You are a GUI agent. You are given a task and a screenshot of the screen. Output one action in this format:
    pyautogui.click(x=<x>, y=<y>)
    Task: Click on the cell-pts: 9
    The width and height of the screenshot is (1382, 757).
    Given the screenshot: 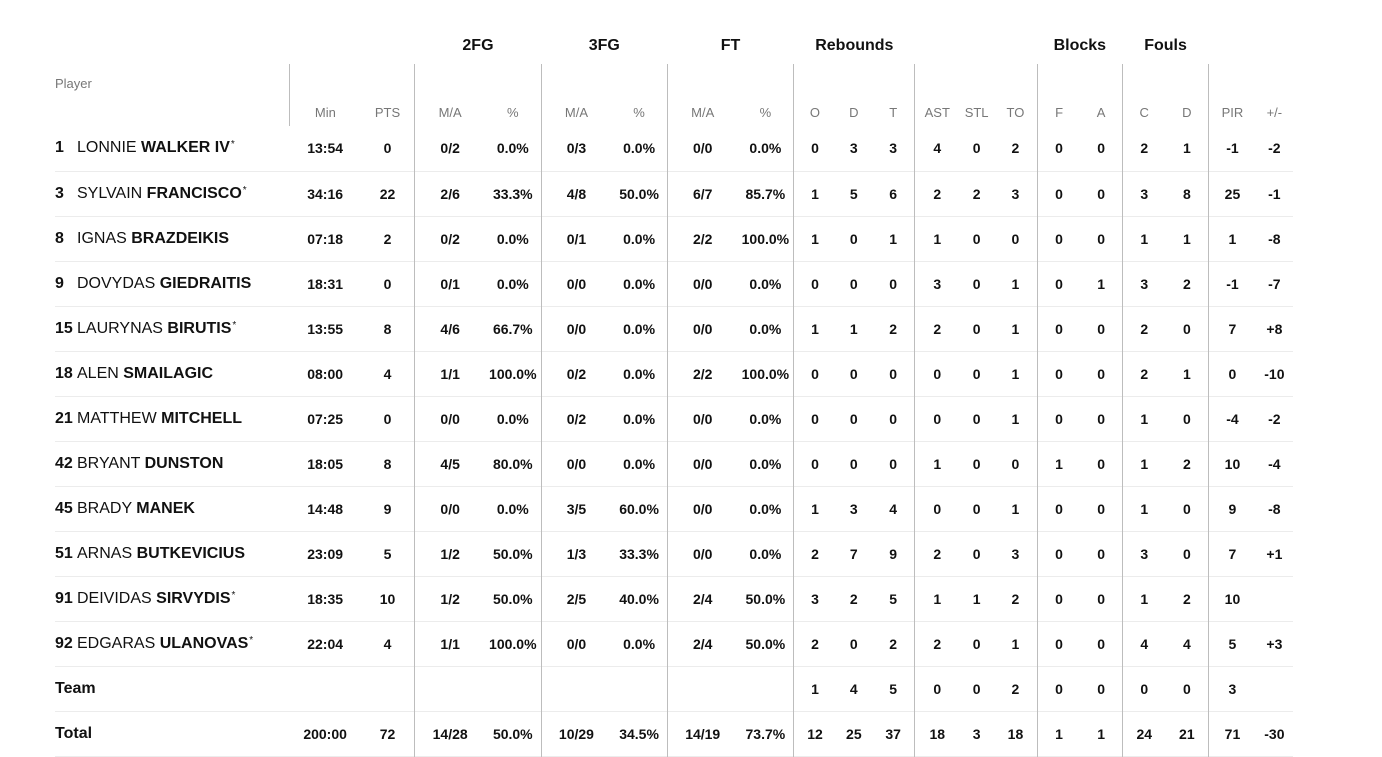 What is the action you would take?
    pyautogui.click(x=387, y=508)
    